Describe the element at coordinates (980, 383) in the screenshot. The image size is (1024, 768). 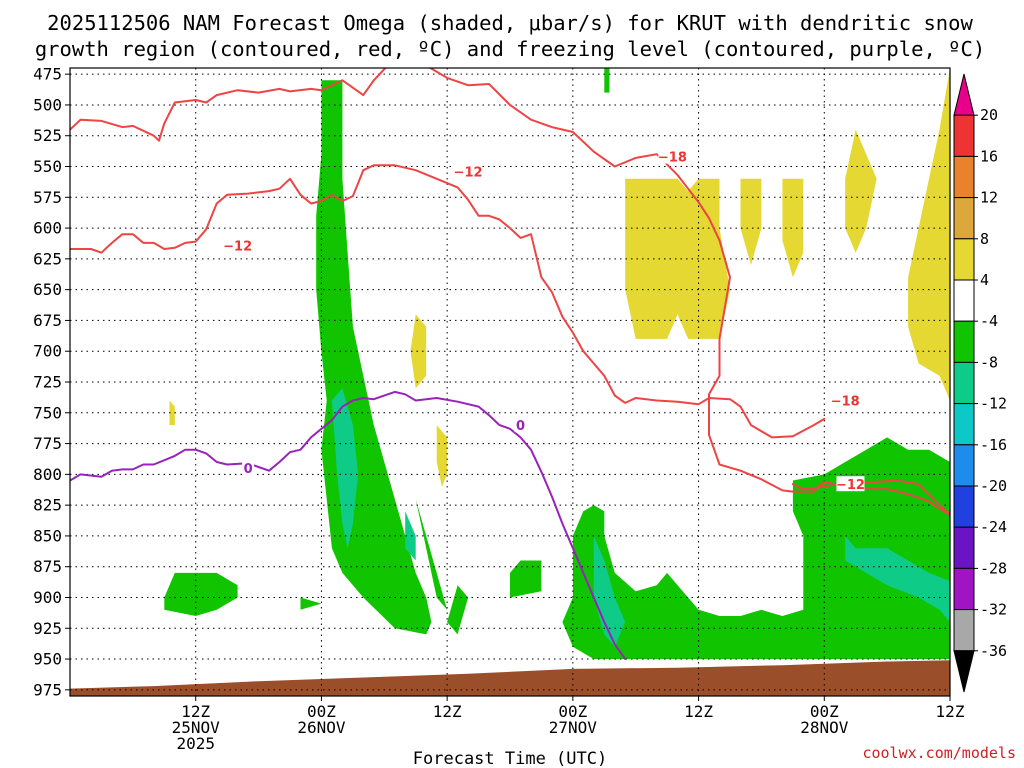
I see `colorbar: 20 16 12 8 4 -4 -8 -12 -16 -20 -24 -28 -32 -36` at that location.